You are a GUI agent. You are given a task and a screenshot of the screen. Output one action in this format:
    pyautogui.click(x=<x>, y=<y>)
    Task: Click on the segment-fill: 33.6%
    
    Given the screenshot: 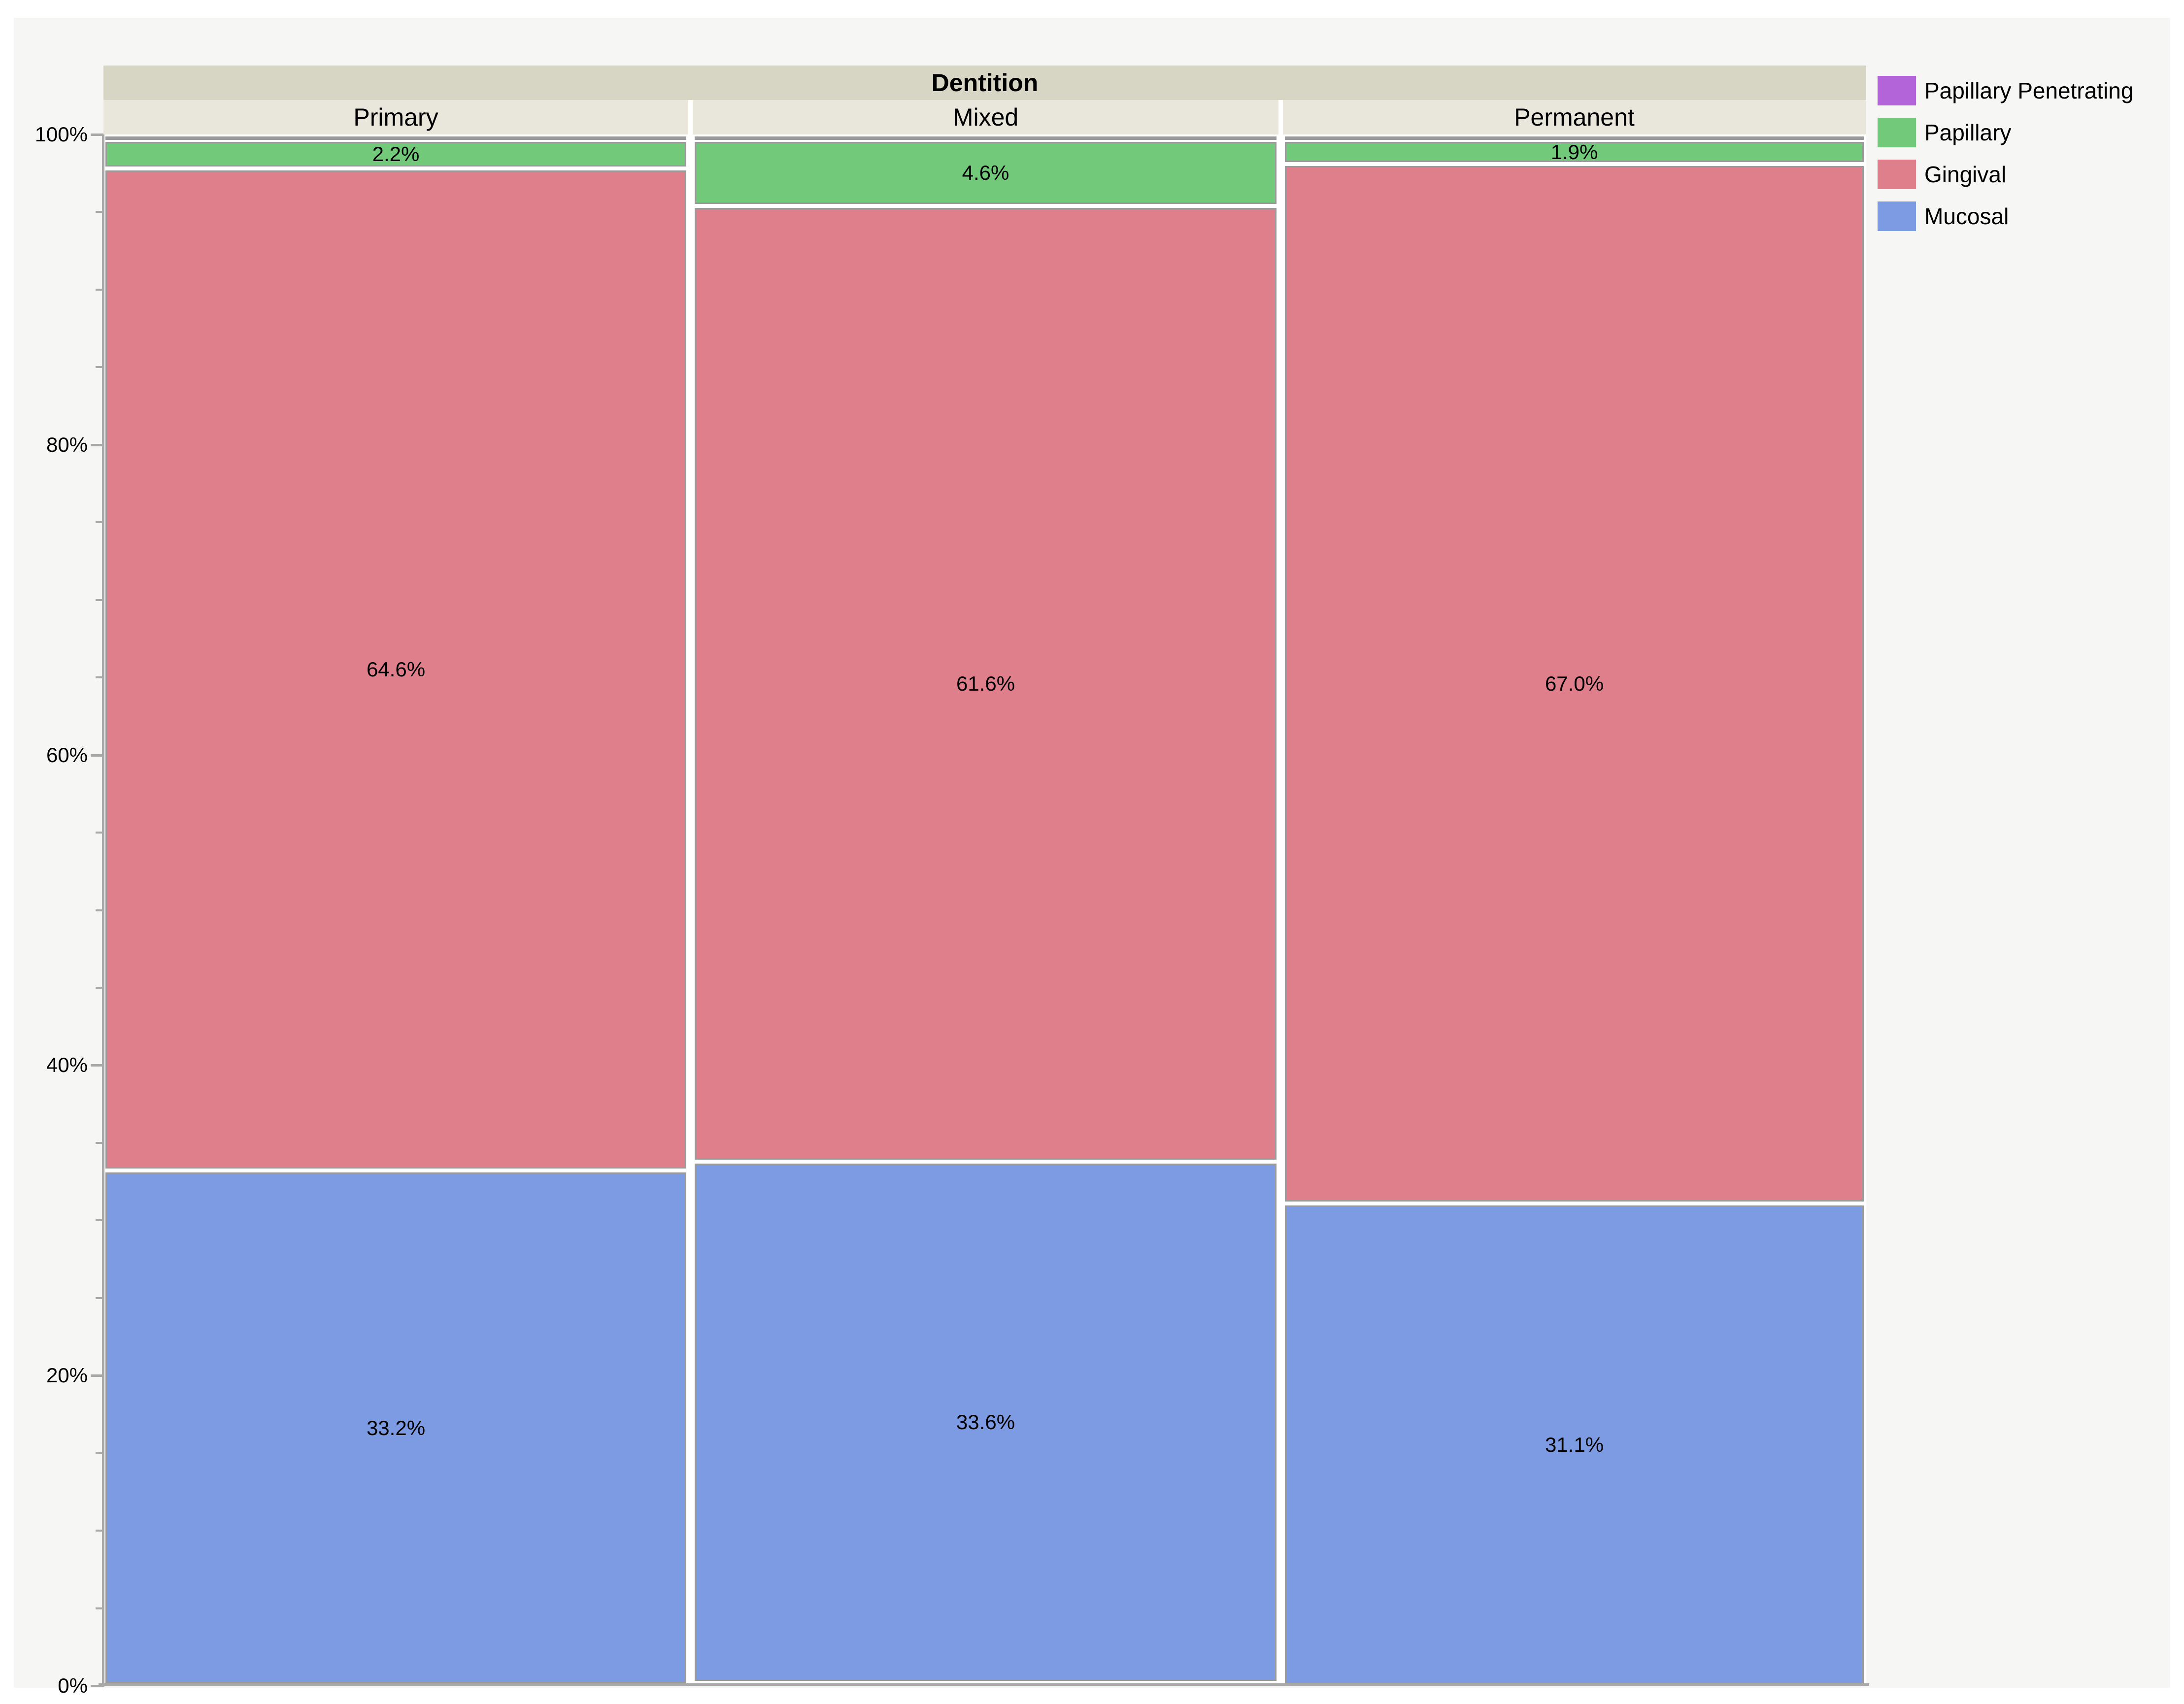 What is the action you would take?
    pyautogui.click(x=986, y=1422)
    